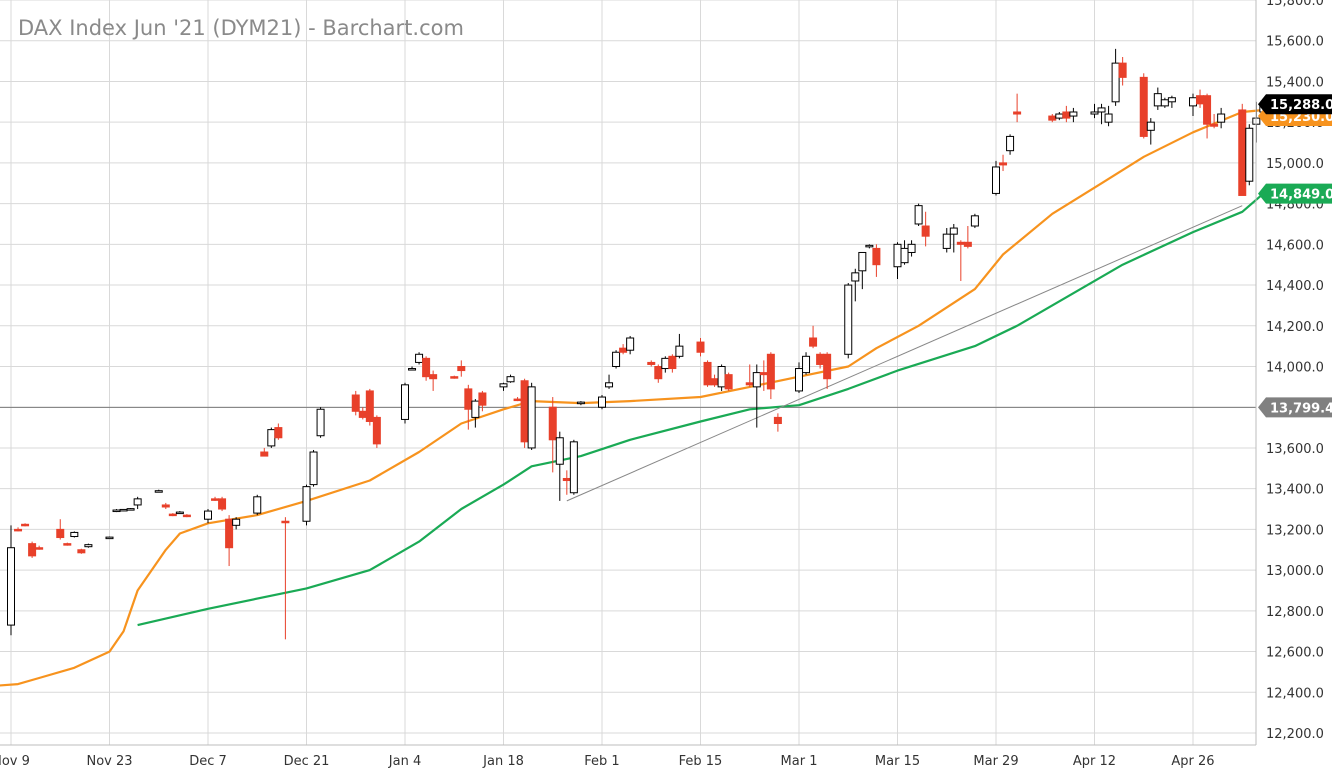 The height and width of the screenshot is (774, 1332). I want to click on y-tick-label: 13,200.0, so click(1295, 530).